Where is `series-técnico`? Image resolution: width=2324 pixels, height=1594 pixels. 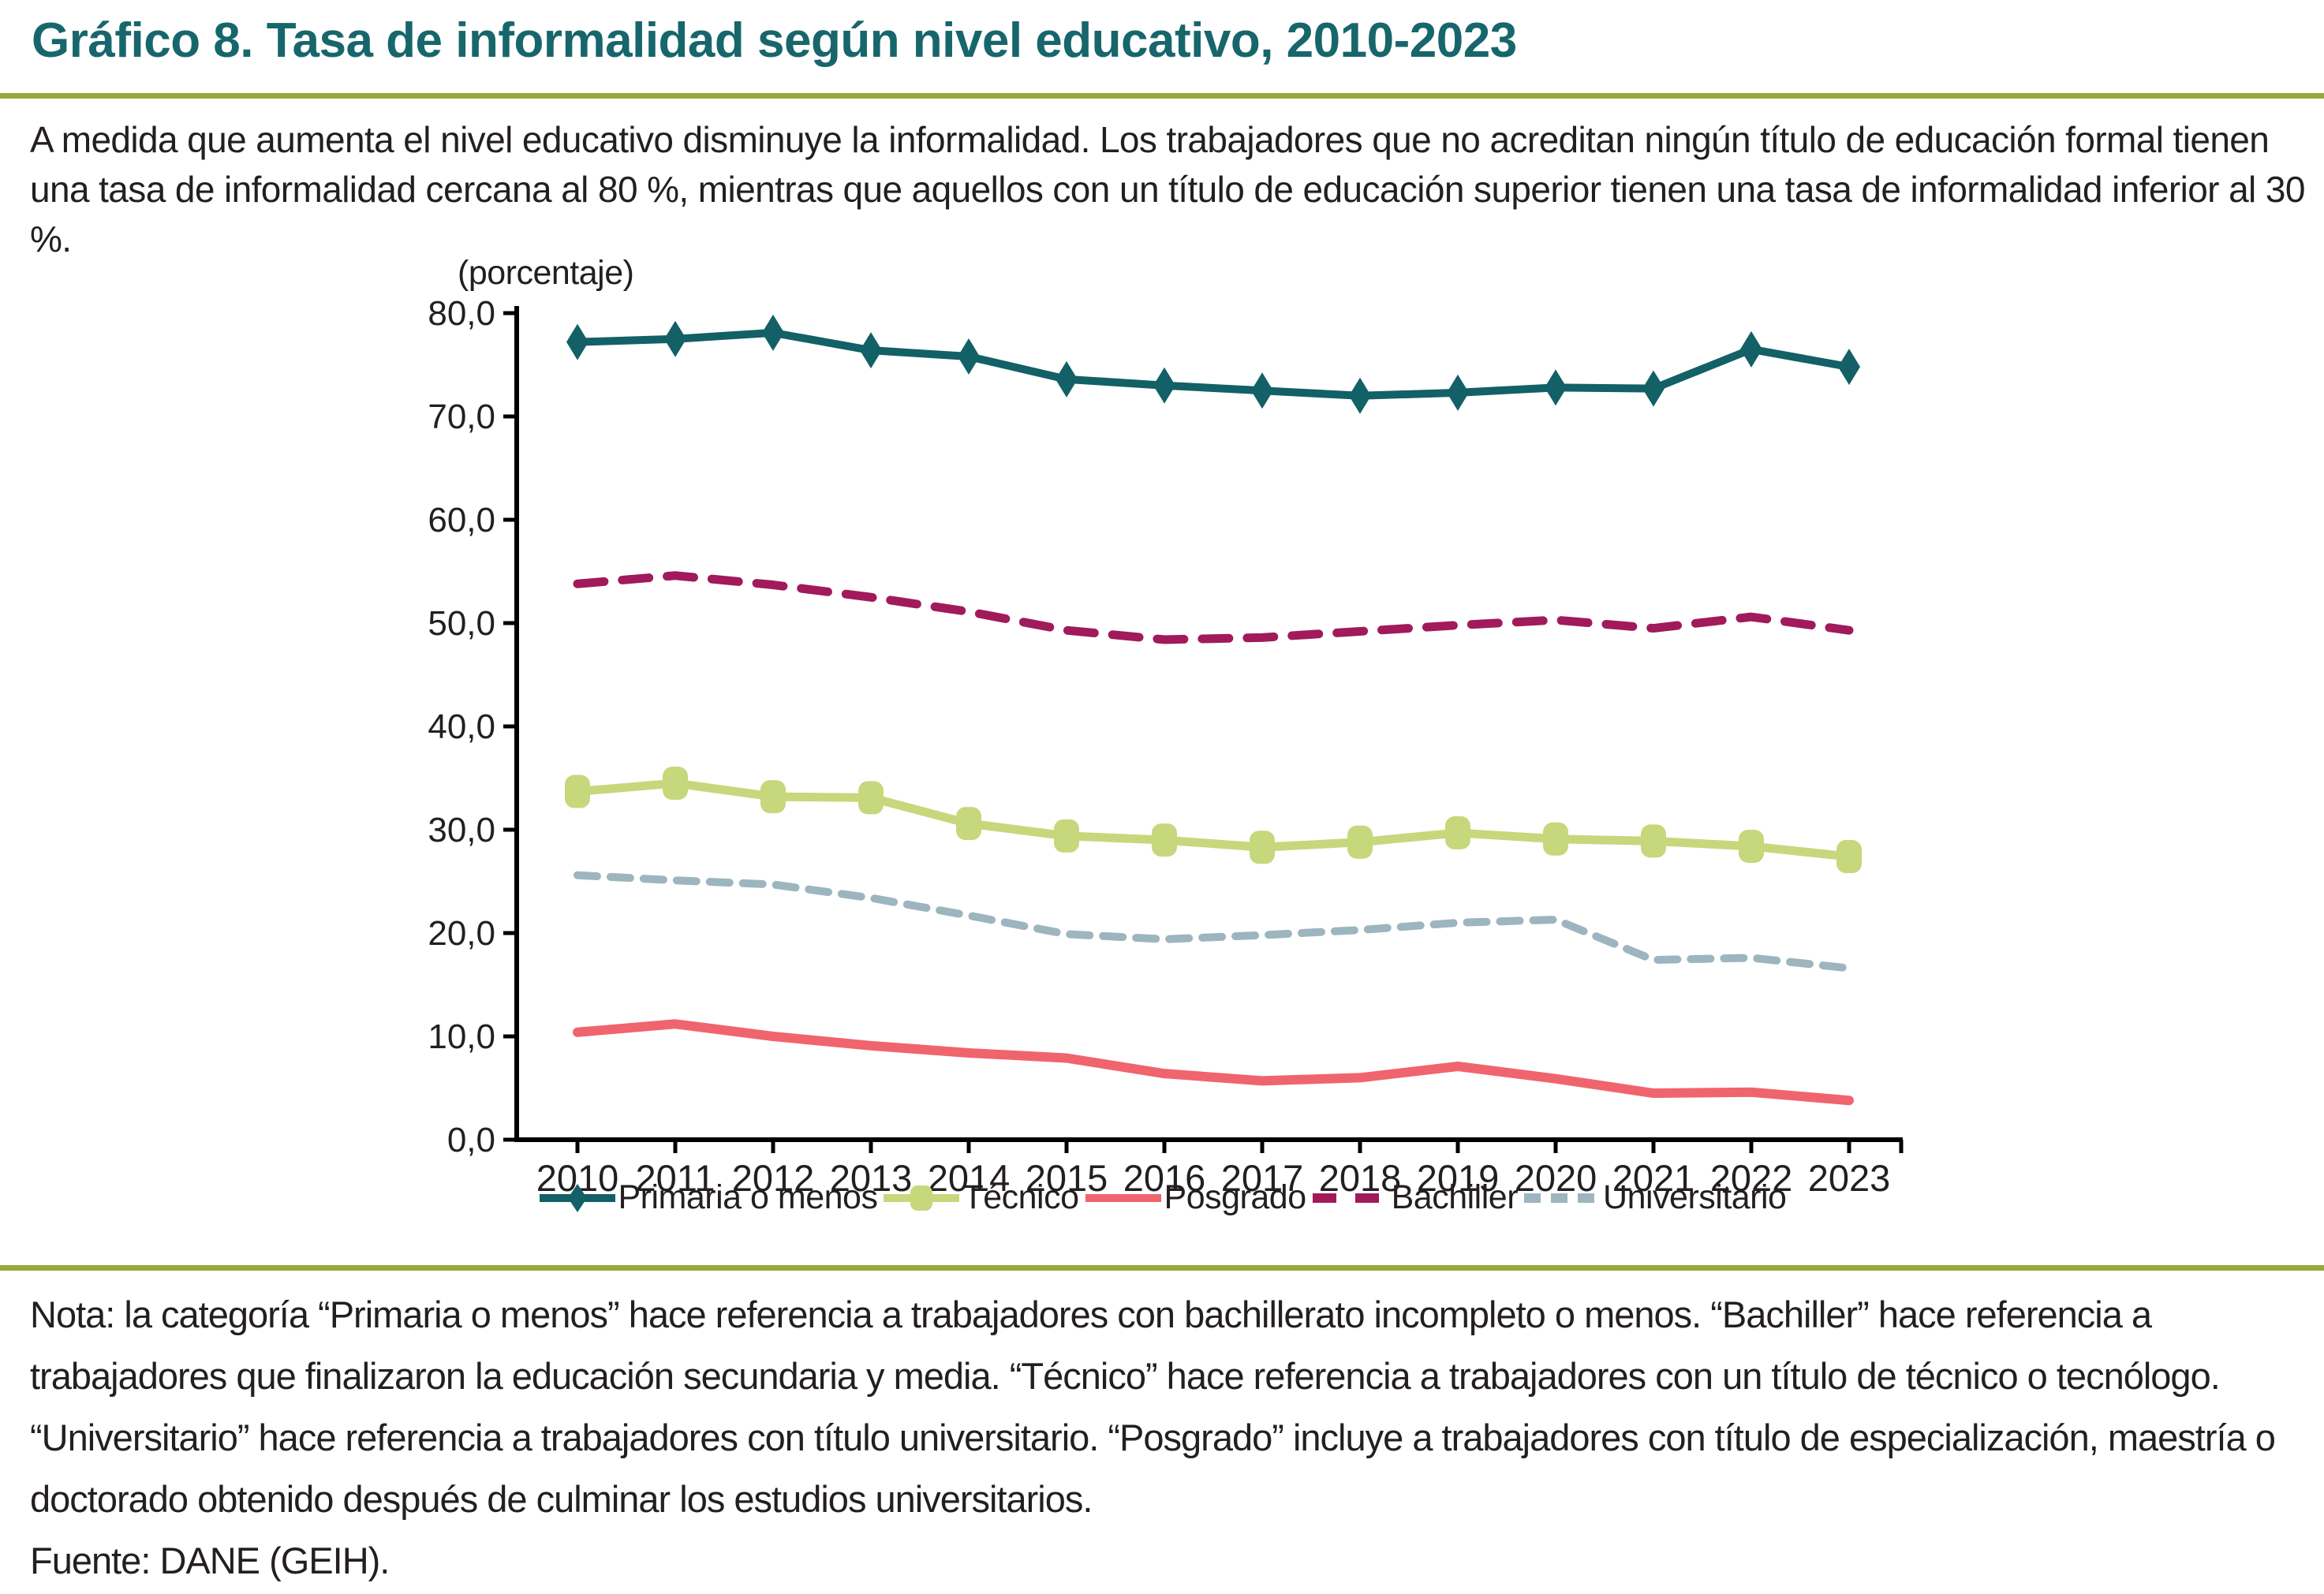 series-técnico is located at coordinates (1214, 820).